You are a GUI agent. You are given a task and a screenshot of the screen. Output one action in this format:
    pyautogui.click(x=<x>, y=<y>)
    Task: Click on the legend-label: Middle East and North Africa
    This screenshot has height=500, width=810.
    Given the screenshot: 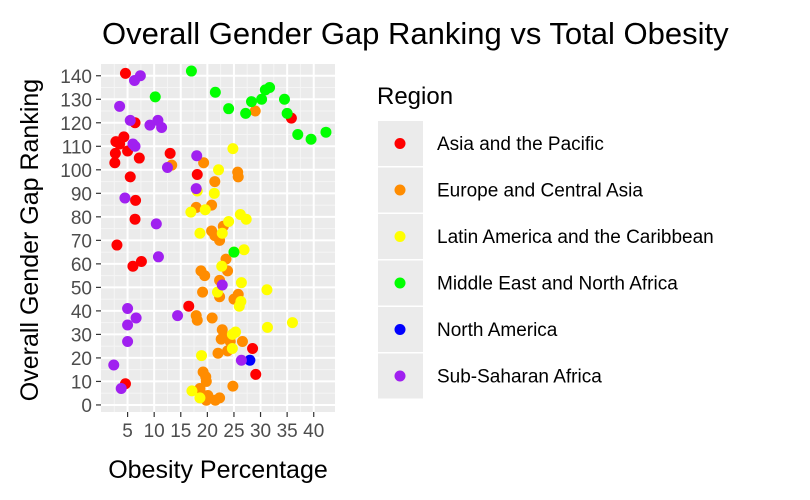 What is the action you would take?
    pyautogui.click(x=557, y=284)
    